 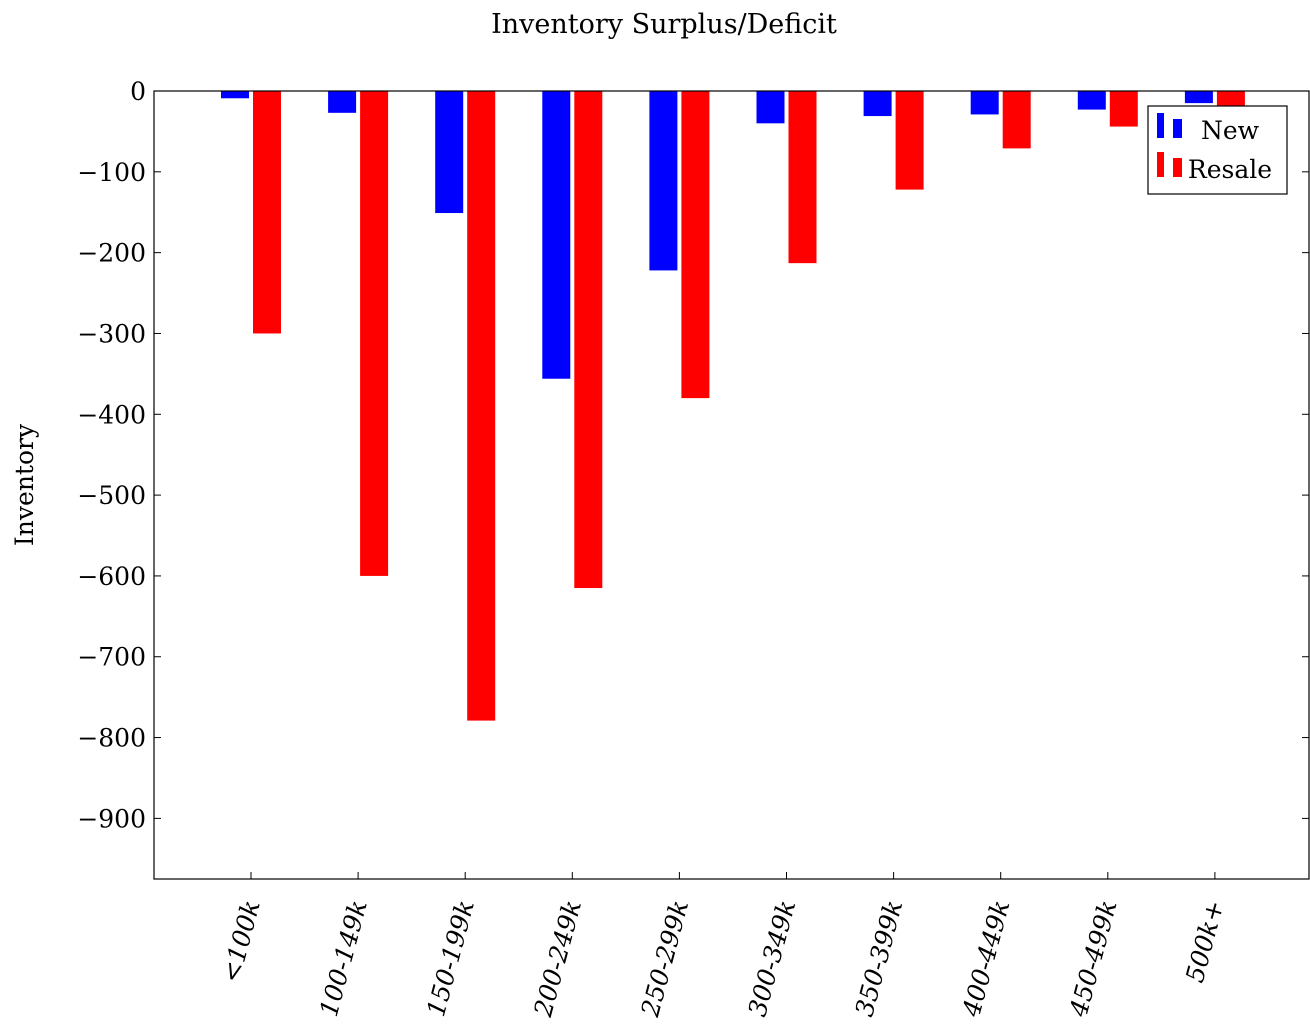 What do you see at coordinates (879, 958) in the screenshot?
I see `x-tick-label: 350-399k` at bounding box center [879, 958].